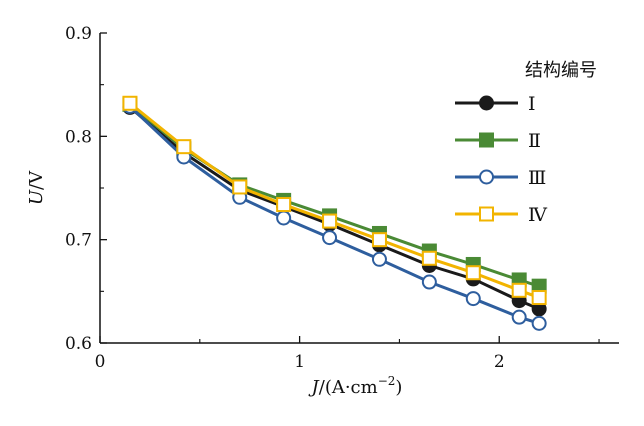 The width and height of the screenshot is (644, 426). Describe the element at coordinates (100, 362) in the screenshot. I see `x-tick-label: 0` at that location.